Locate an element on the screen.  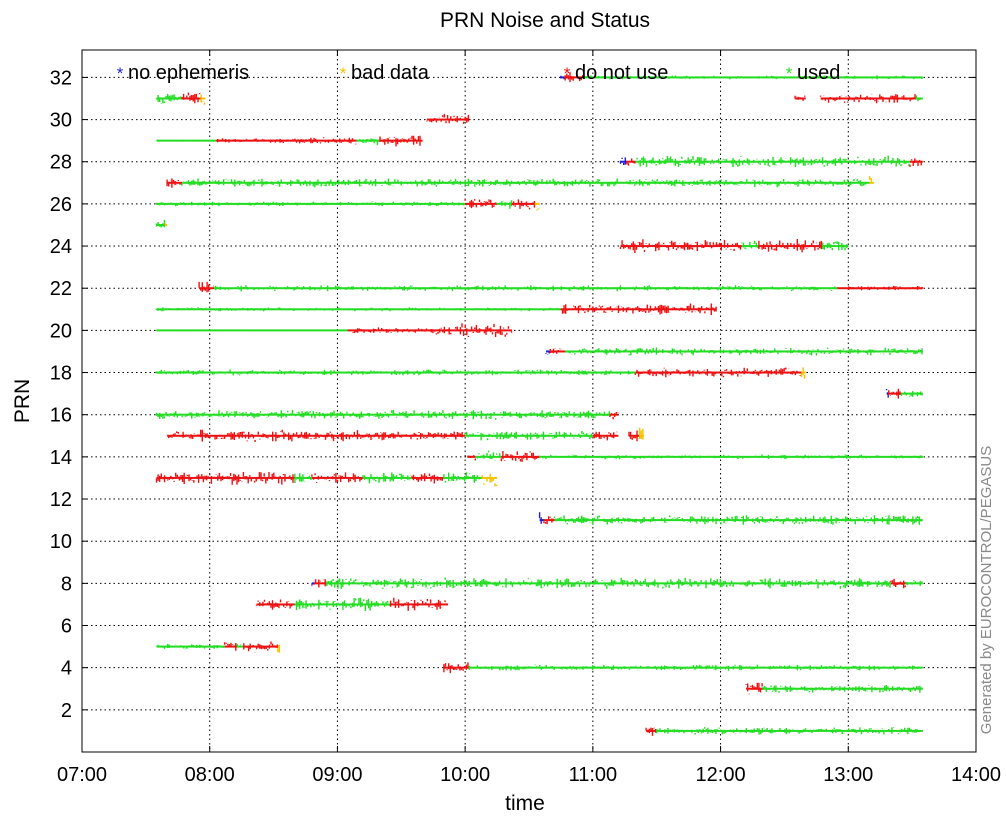
x-tick-label: 14:00 is located at coordinates (976, 775).